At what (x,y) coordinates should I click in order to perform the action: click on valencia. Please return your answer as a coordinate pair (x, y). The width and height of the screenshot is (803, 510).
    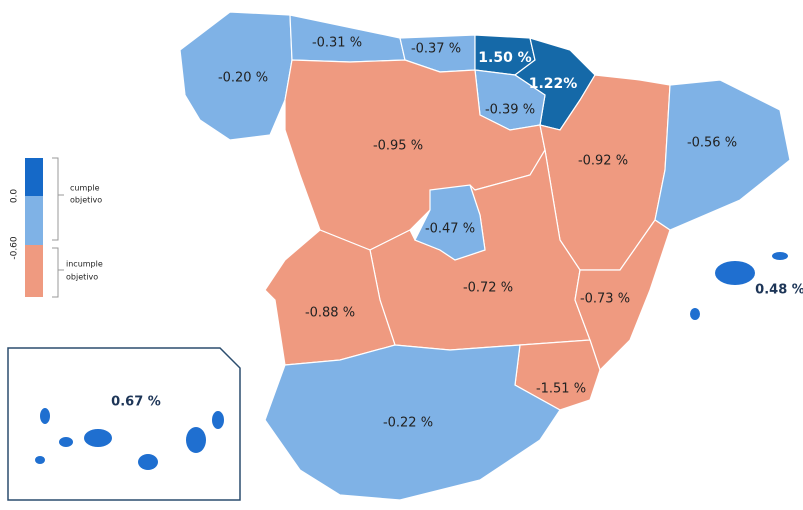
    Looking at the image, I should click on (622, 295).